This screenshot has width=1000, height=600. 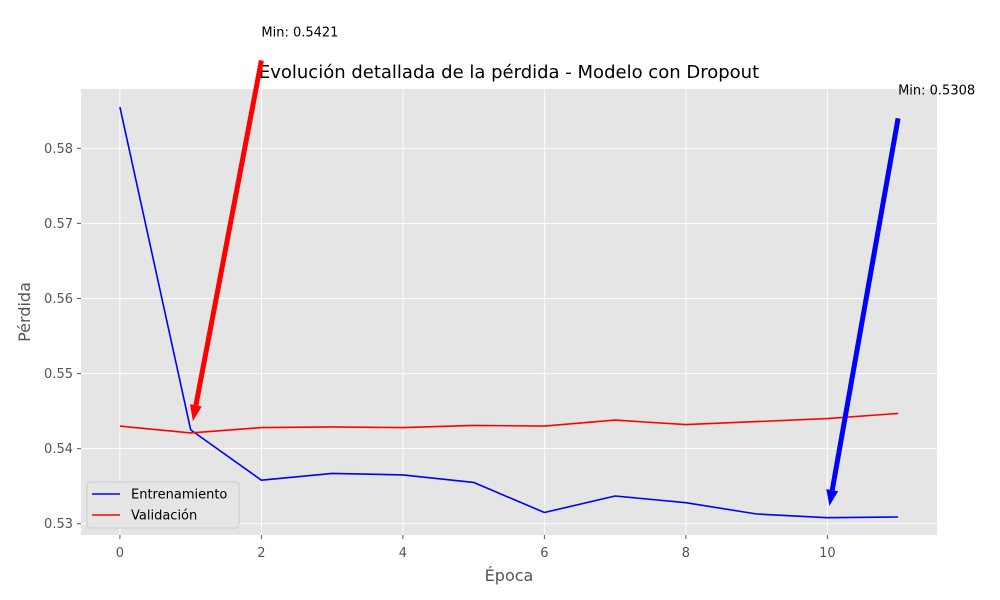 What do you see at coordinates (179, 495) in the screenshot?
I see `legend-label: Entrenamiento` at bounding box center [179, 495].